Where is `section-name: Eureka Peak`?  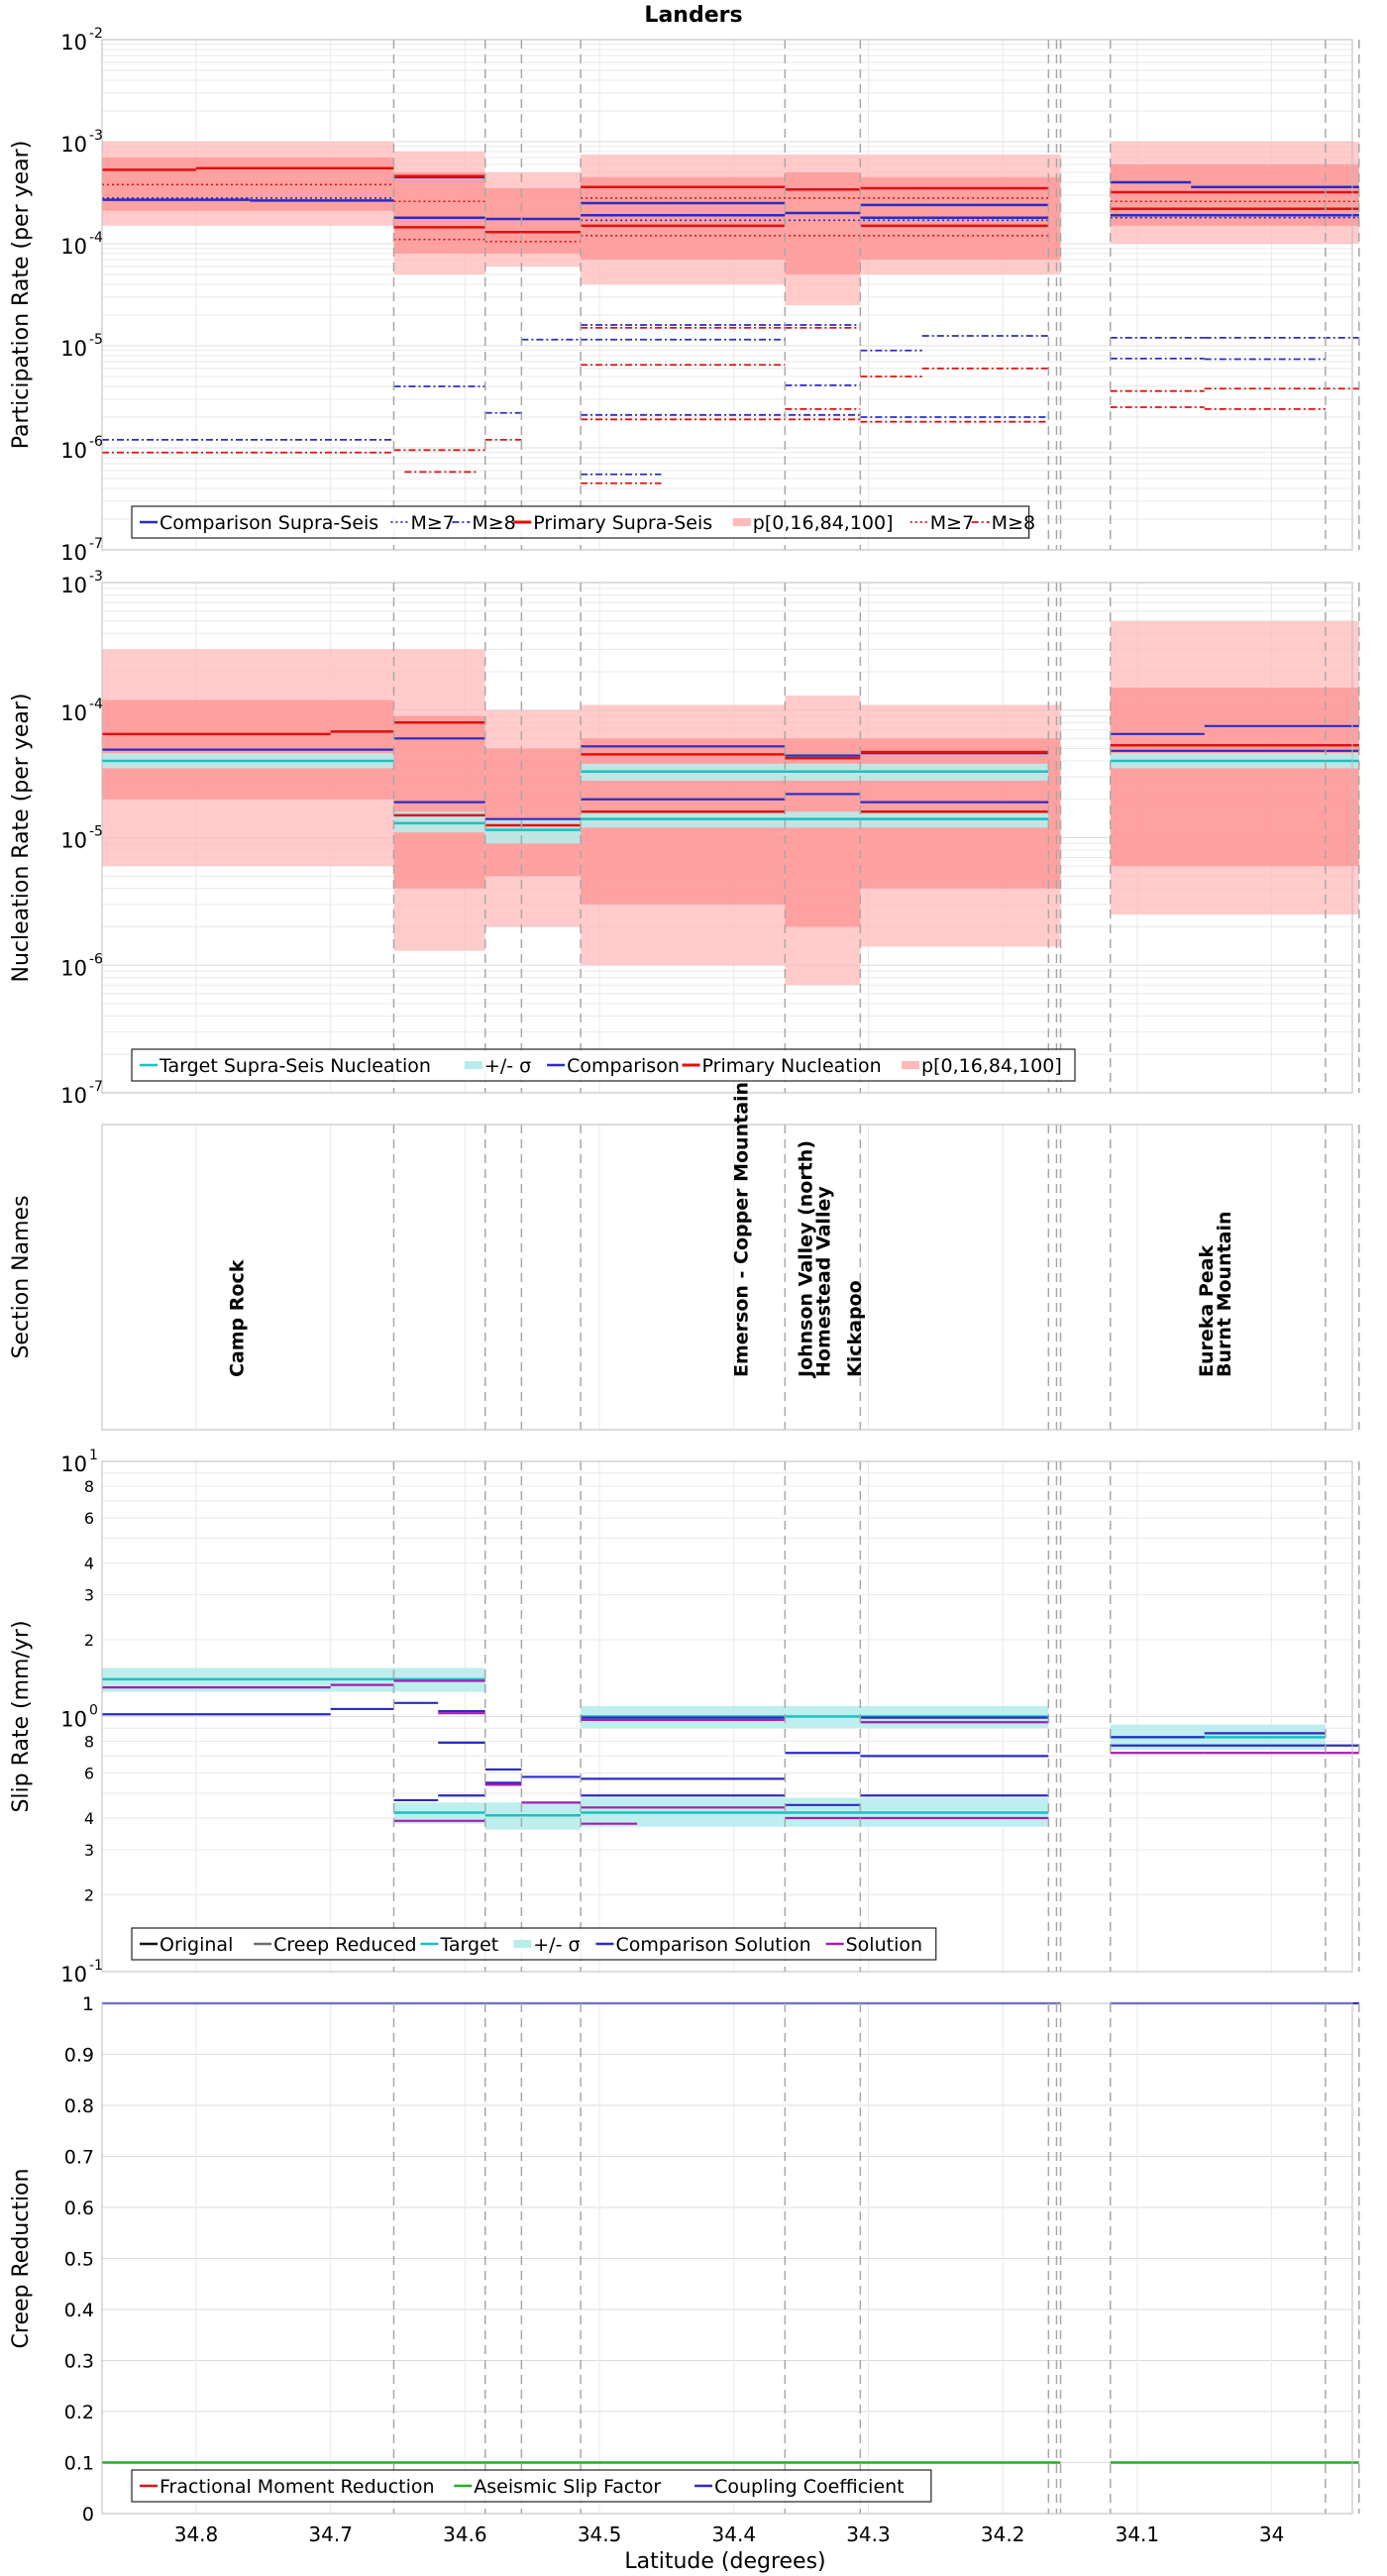 section-name: Eureka Peak is located at coordinates (1207, 1311).